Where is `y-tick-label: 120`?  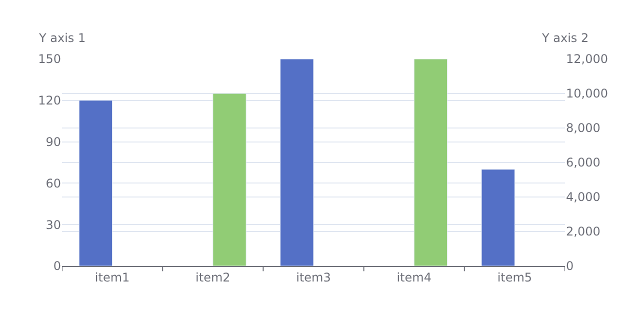 y-tick-label: 120 is located at coordinates (49, 101).